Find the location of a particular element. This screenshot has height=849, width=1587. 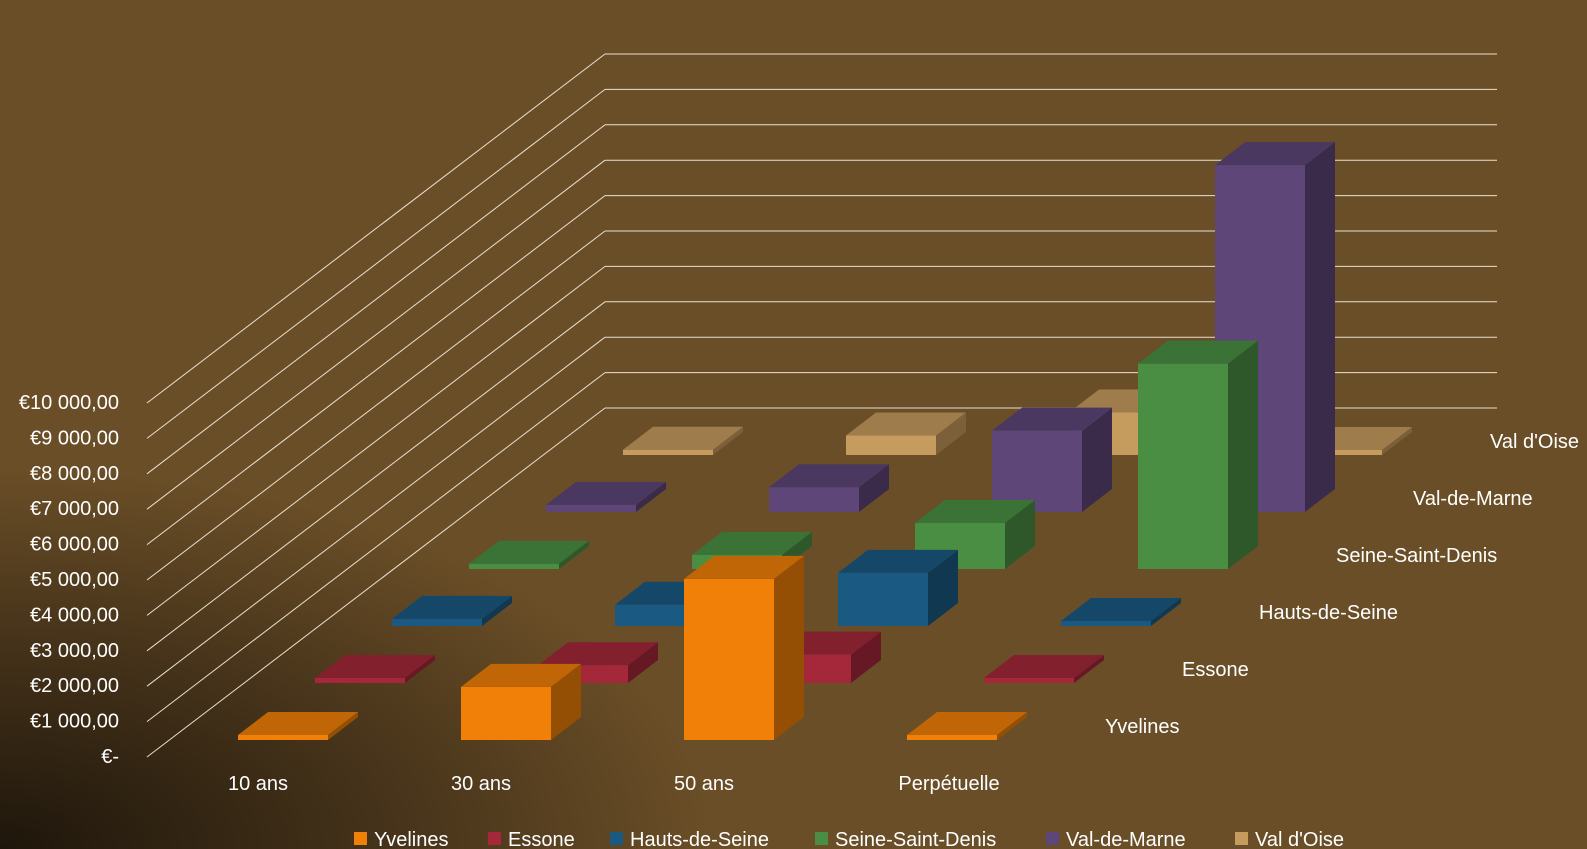

y-tick-label: €3 000,00 is located at coordinates (74, 651).